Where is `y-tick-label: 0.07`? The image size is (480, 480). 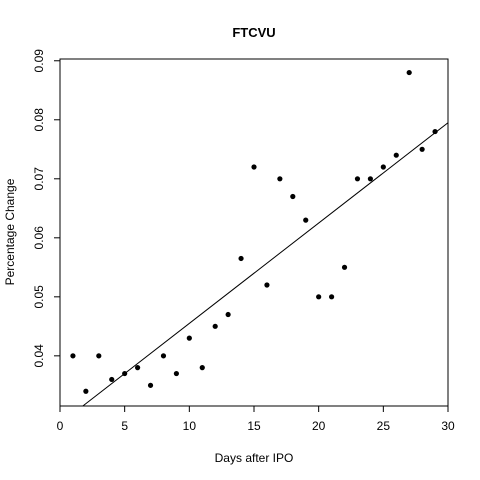 y-tick-label: 0.07 is located at coordinates (39, 179).